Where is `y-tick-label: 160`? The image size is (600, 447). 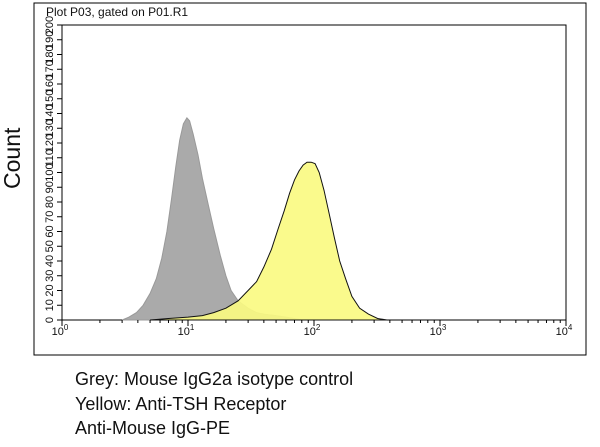 y-tick-label: 160 is located at coordinates (50, 84).